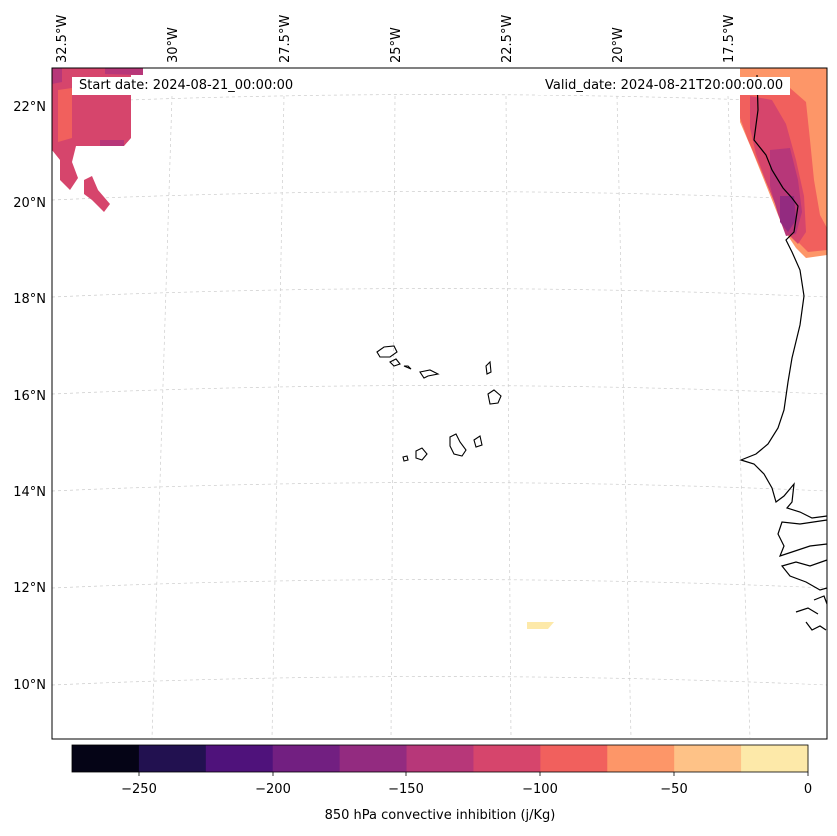 Image resolution: width=837 pixels, height=836 pixels. What do you see at coordinates (540, 625) in the screenshot?
I see `cin-region-south-patch` at bounding box center [540, 625].